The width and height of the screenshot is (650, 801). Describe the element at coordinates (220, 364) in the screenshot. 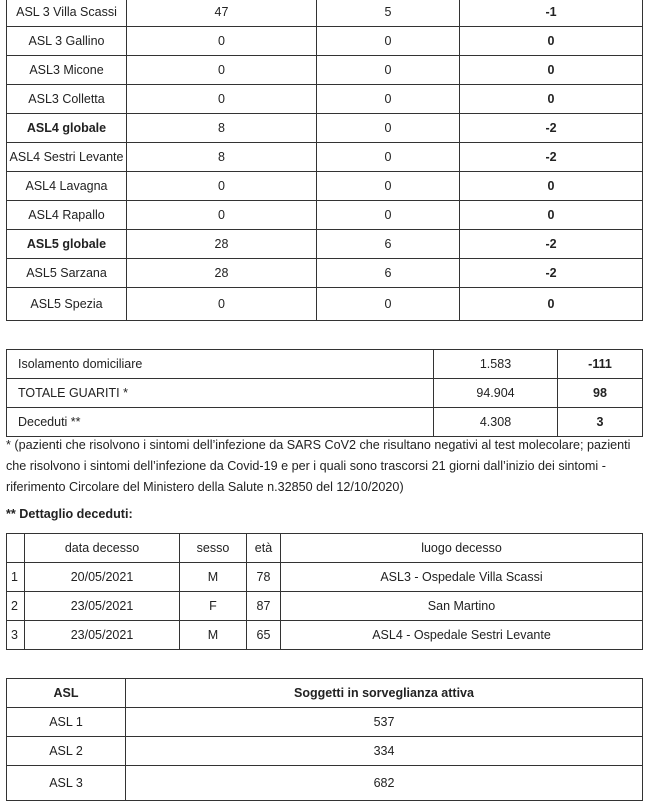

I see `table-cell: Isolamento domiciliare` at that location.